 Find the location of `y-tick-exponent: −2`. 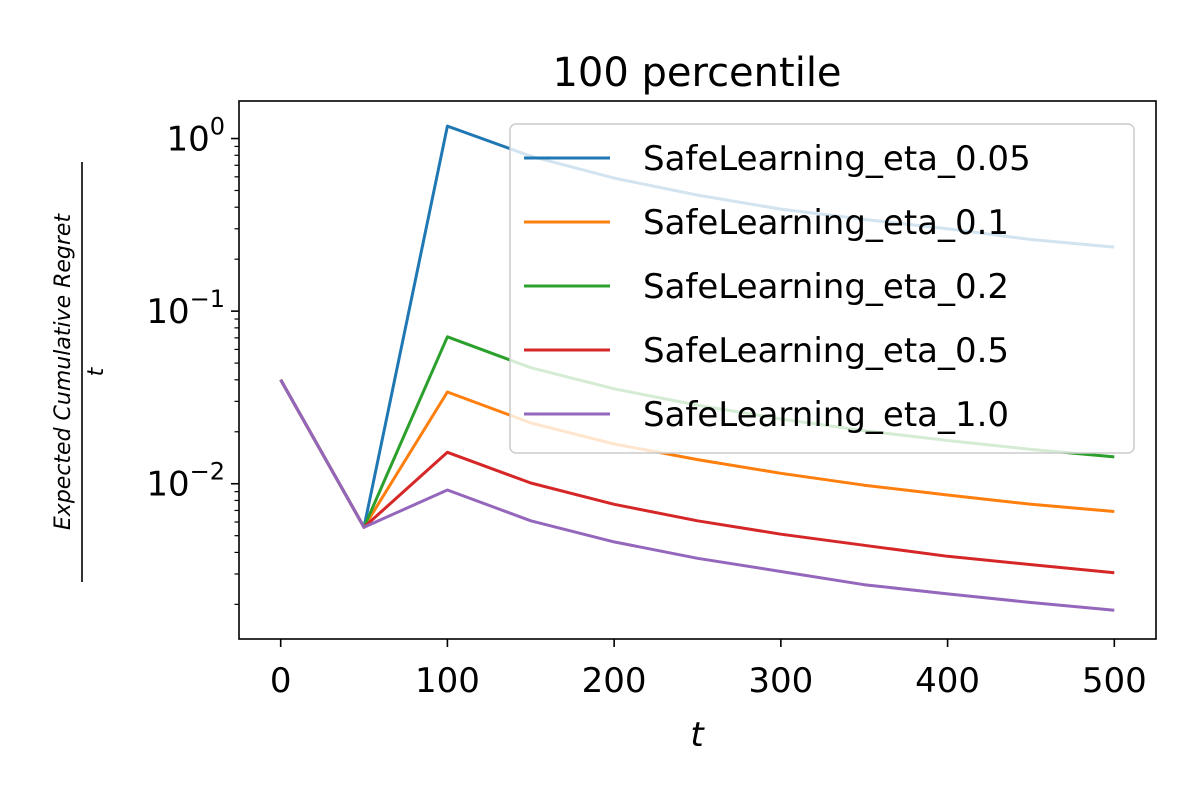

y-tick-exponent: −2 is located at coordinates (207, 472).